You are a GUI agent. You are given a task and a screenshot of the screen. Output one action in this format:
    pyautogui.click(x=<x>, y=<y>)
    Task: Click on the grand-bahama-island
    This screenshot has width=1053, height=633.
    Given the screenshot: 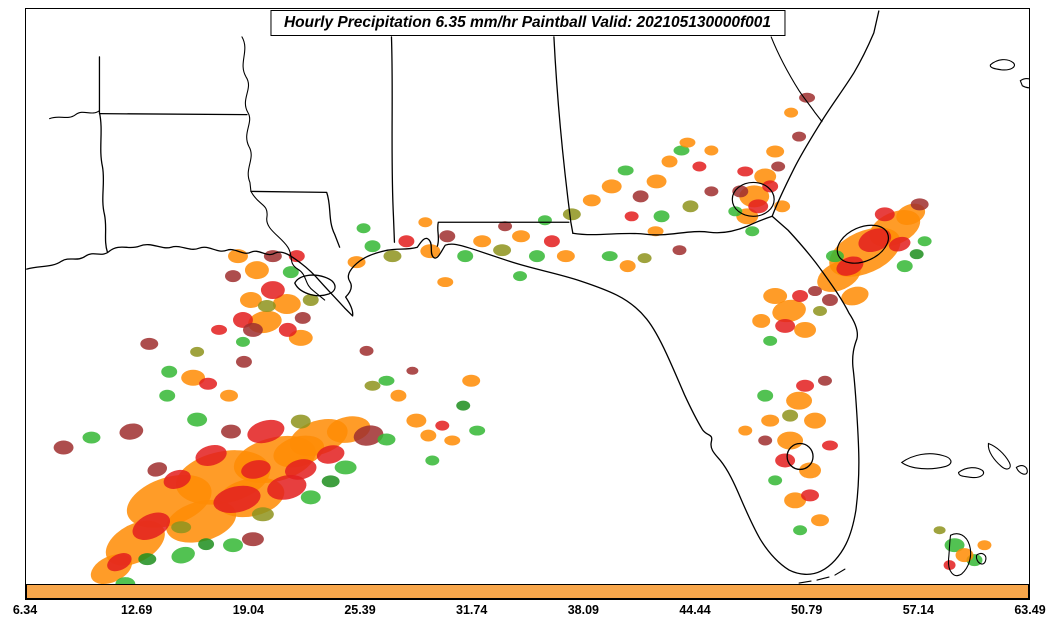 What is the action you would take?
    pyautogui.click(x=926, y=461)
    